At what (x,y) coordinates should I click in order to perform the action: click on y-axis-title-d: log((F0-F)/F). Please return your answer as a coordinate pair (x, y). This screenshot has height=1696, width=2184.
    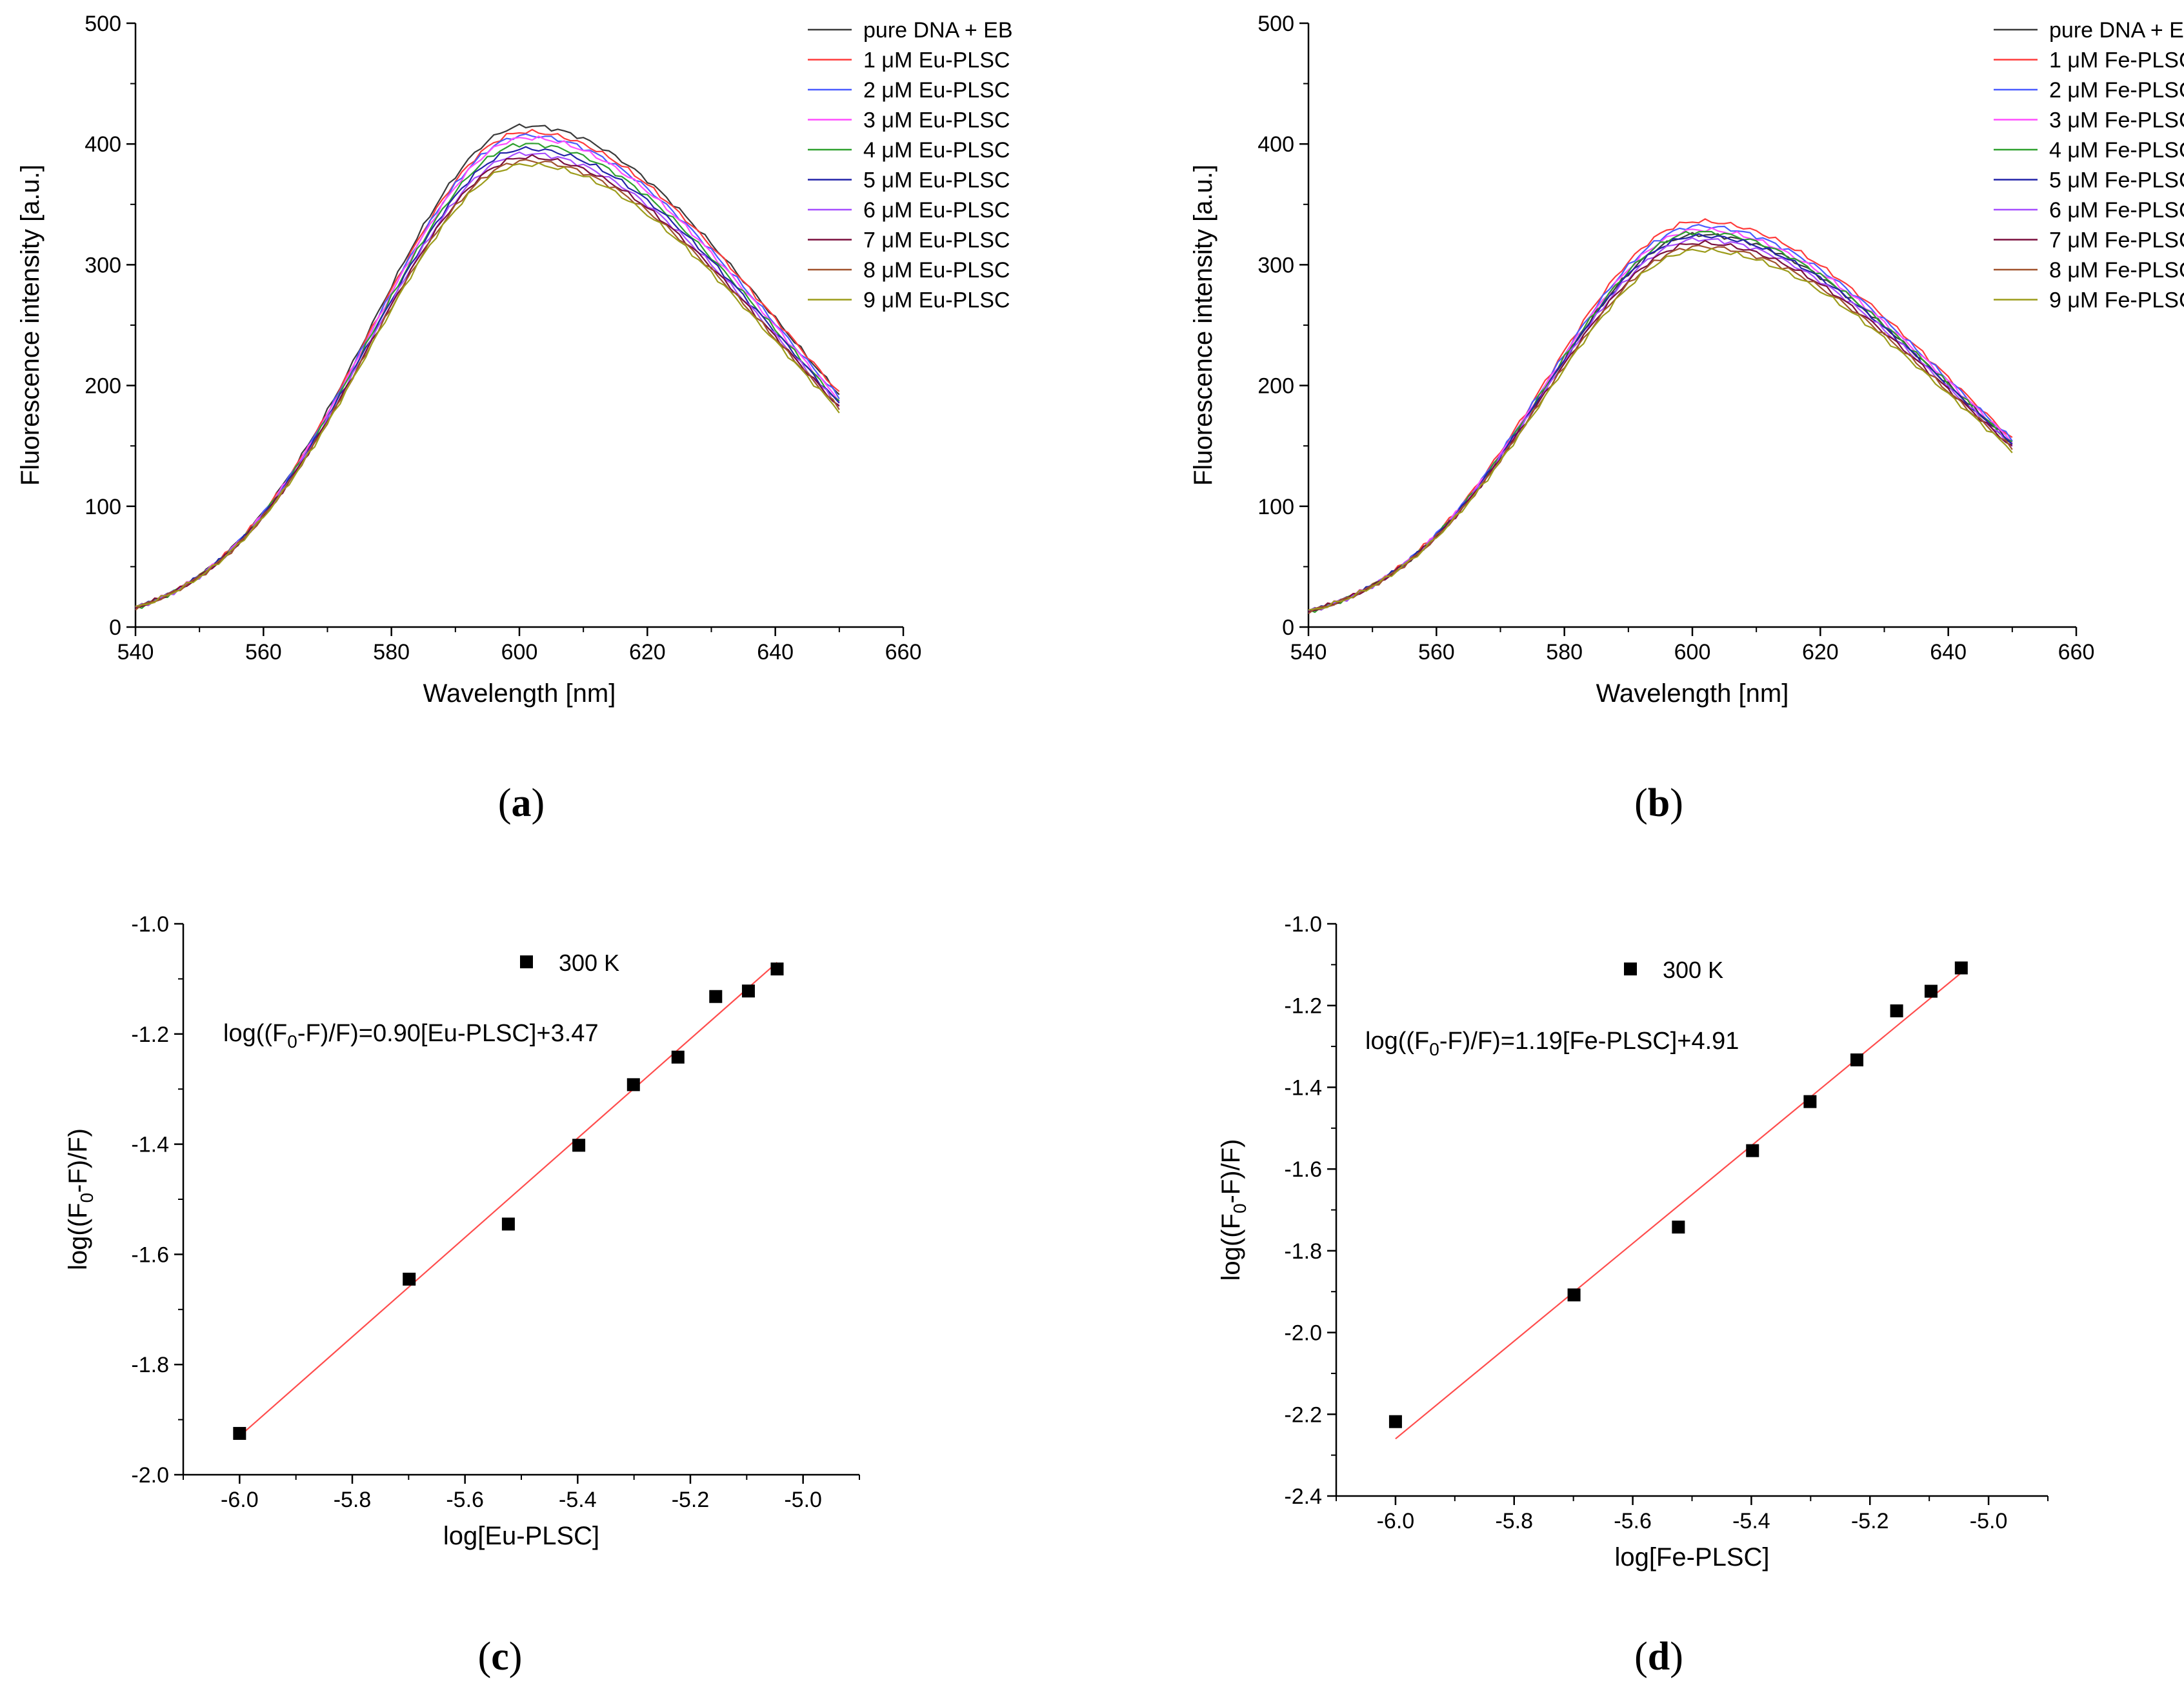
    Looking at the image, I should click on (1233, 1210).